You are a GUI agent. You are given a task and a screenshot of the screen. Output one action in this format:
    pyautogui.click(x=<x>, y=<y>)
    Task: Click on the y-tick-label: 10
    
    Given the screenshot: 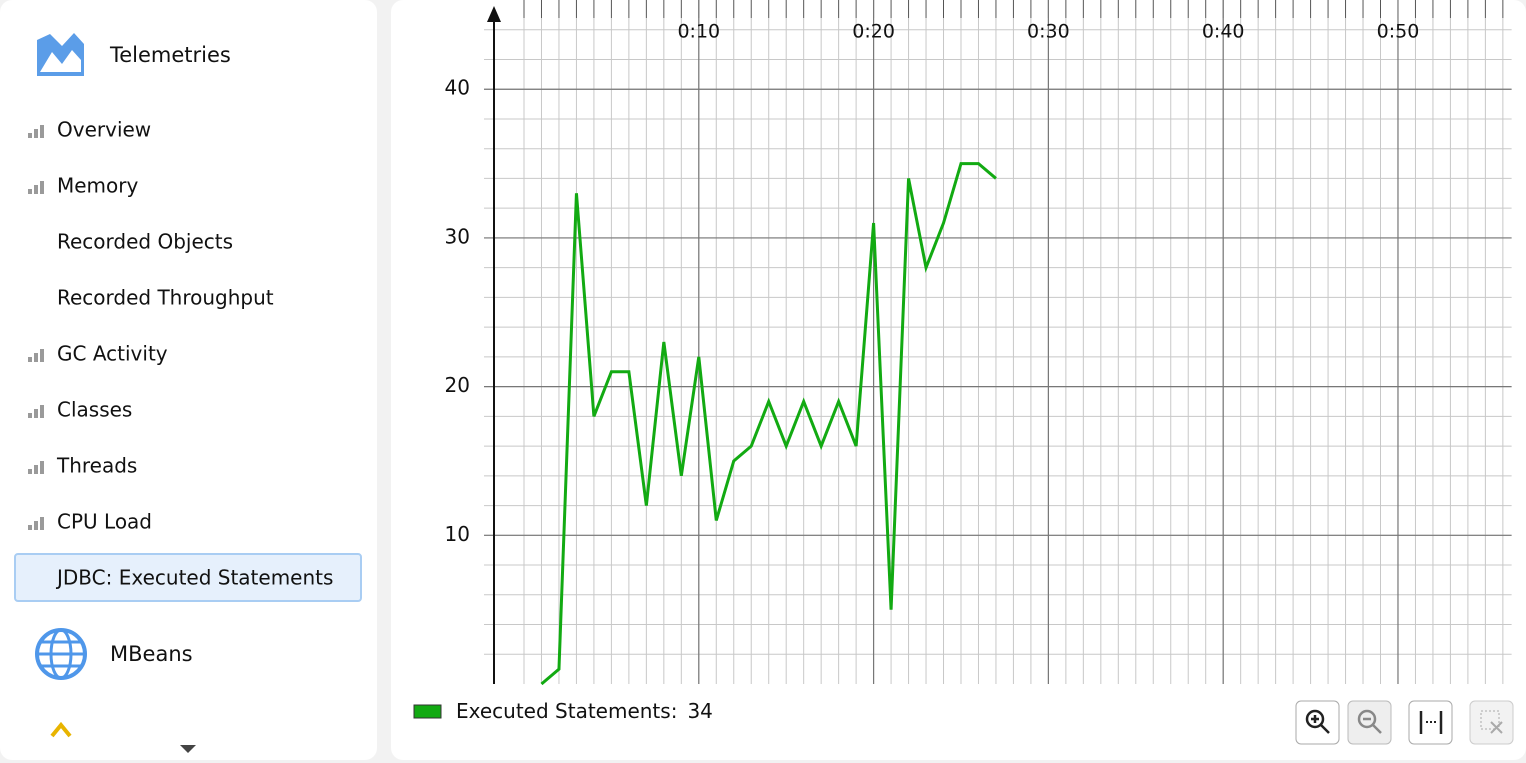 What is the action you would take?
    pyautogui.click(x=457, y=534)
    